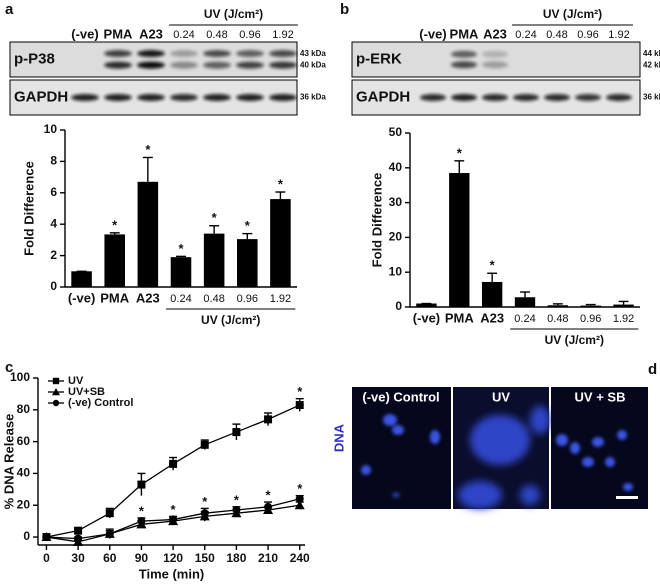  Describe the element at coordinates (236, 558) in the screenshot. I see `x-tick-label: 180` at that location.